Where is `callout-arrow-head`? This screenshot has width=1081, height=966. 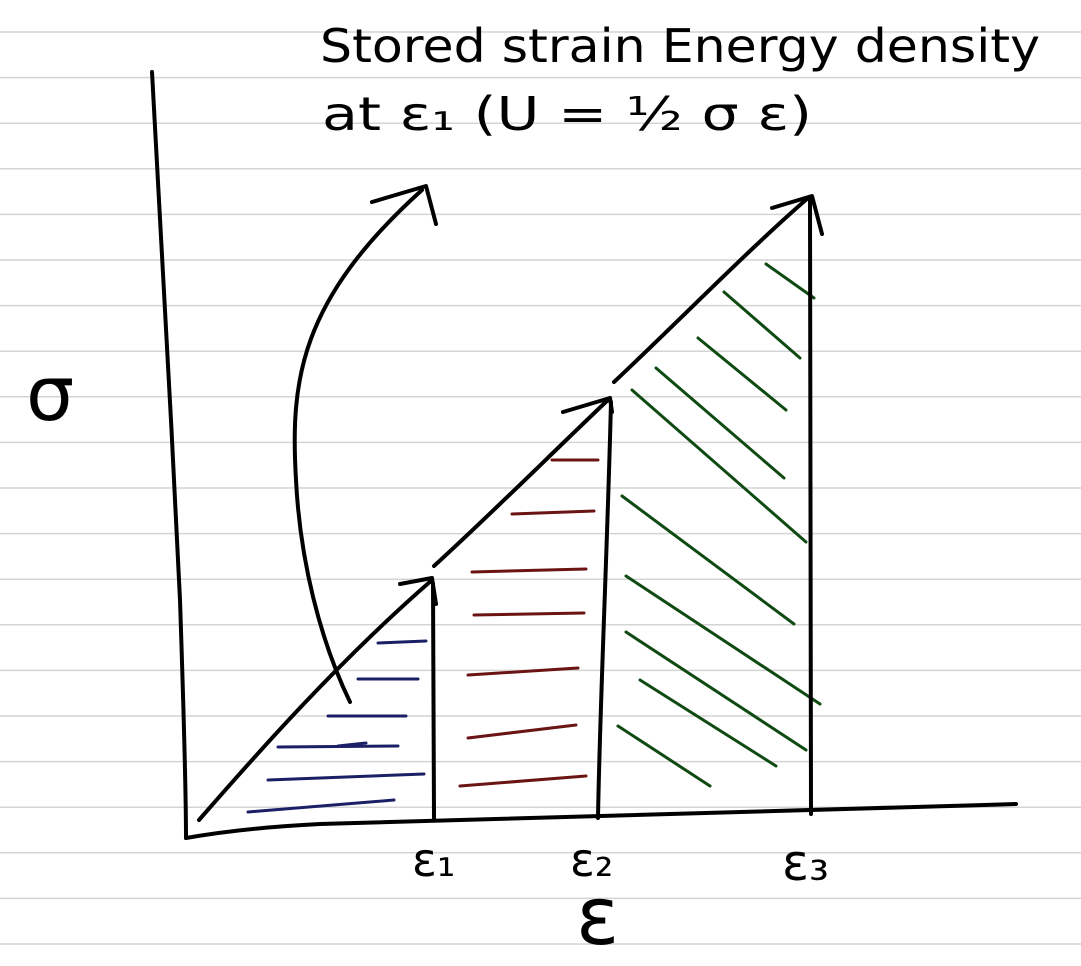 callout-arrow-head is located at coordinates (404, 205).